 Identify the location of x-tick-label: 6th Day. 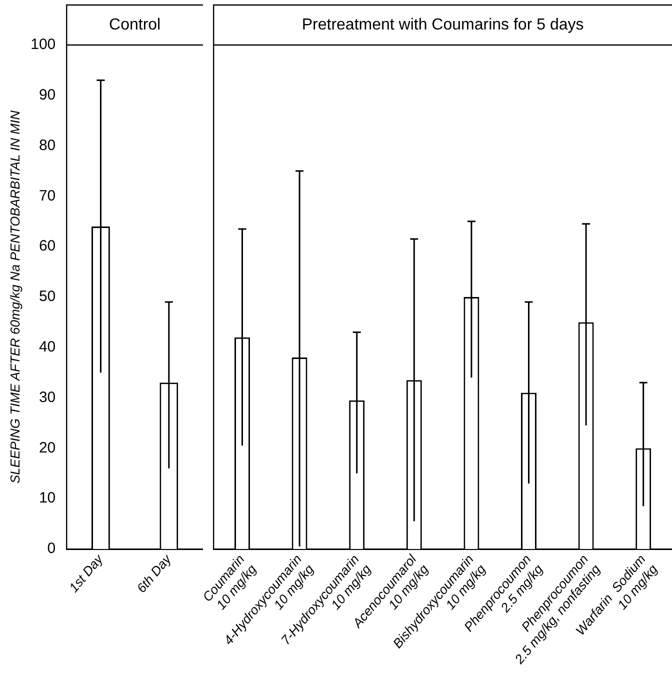
(154, 573).